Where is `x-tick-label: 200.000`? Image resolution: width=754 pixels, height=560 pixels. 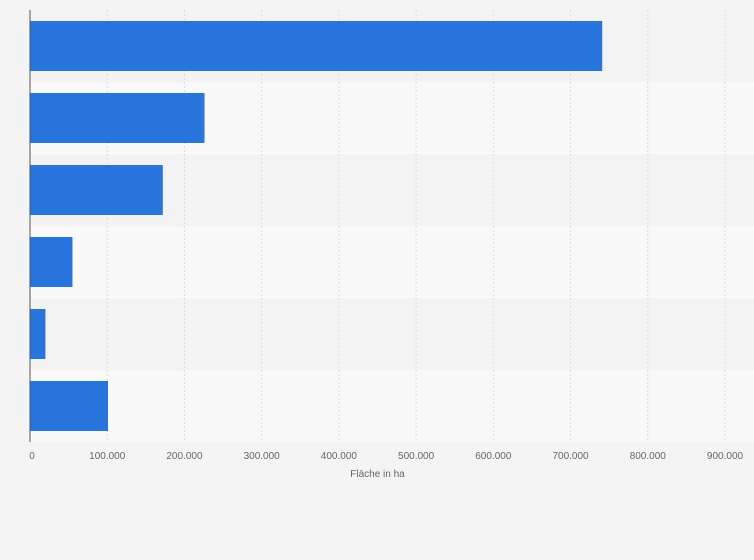 x-tick-label: 200.000 is located at coordinates (184, 456).